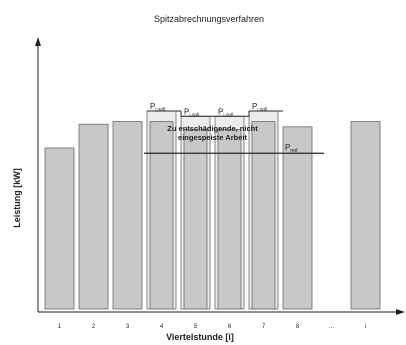 Image resolution: width=406 pixels, height=345 pixels. I want to click on x-tick-label-2: 3, so click(128, 327).